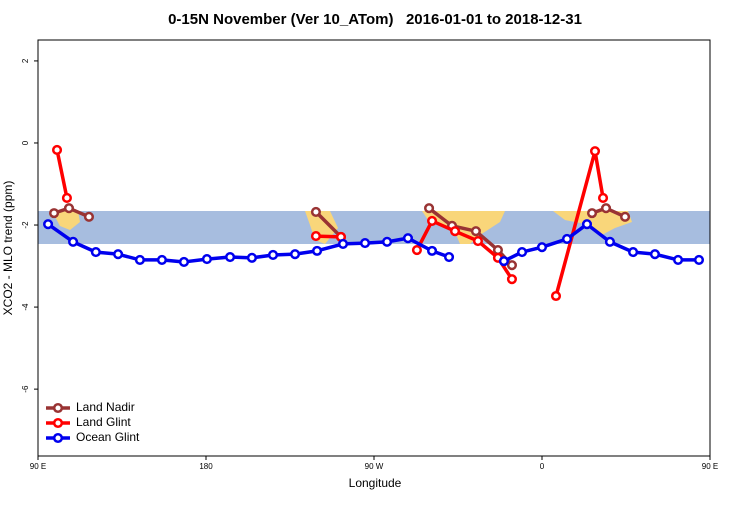  I want to click on legend-label: Land Nadir, so click(105, 407).